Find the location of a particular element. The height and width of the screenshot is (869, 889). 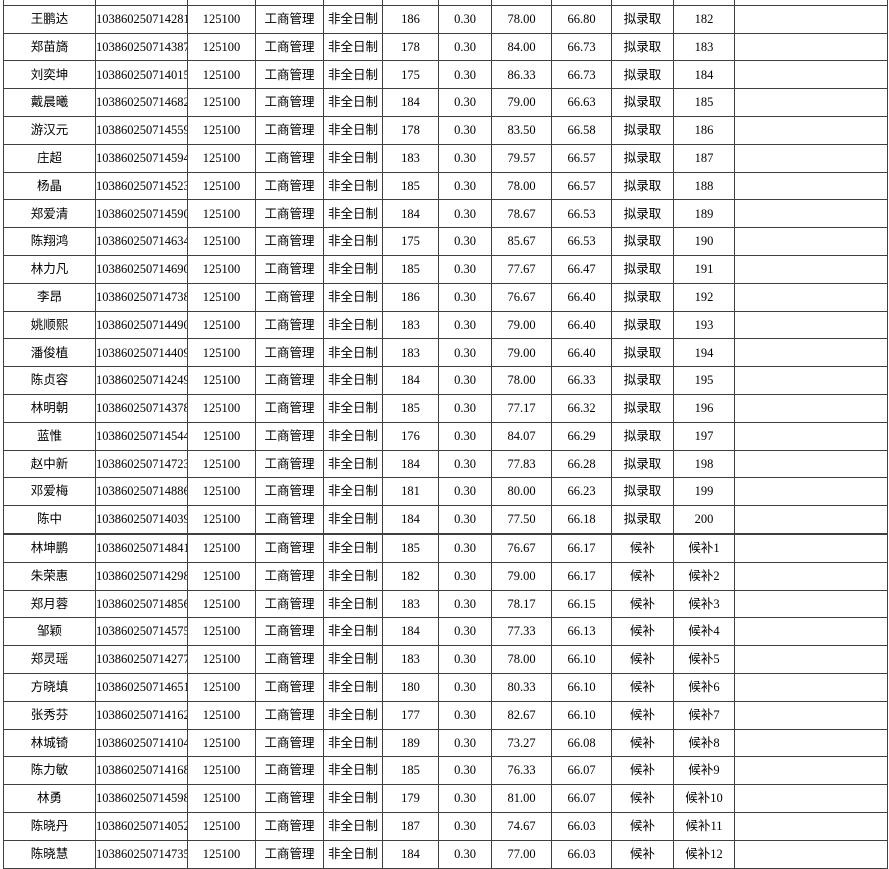

cell-rank: 186 is located at coordinates (704, 130).